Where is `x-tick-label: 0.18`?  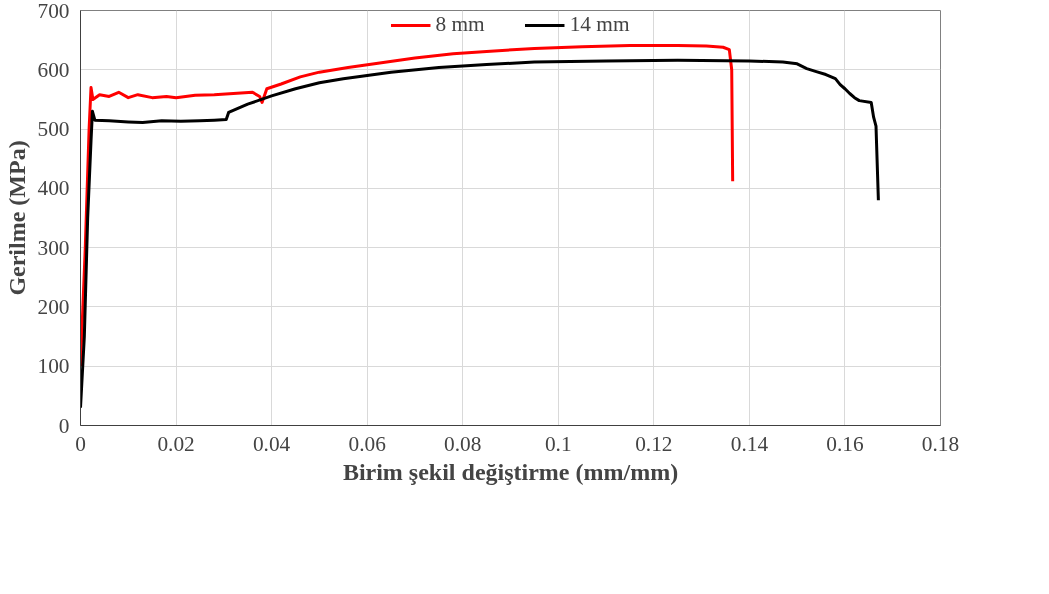
x-tick-label: 0.18 is located at coordinates (940, 443).